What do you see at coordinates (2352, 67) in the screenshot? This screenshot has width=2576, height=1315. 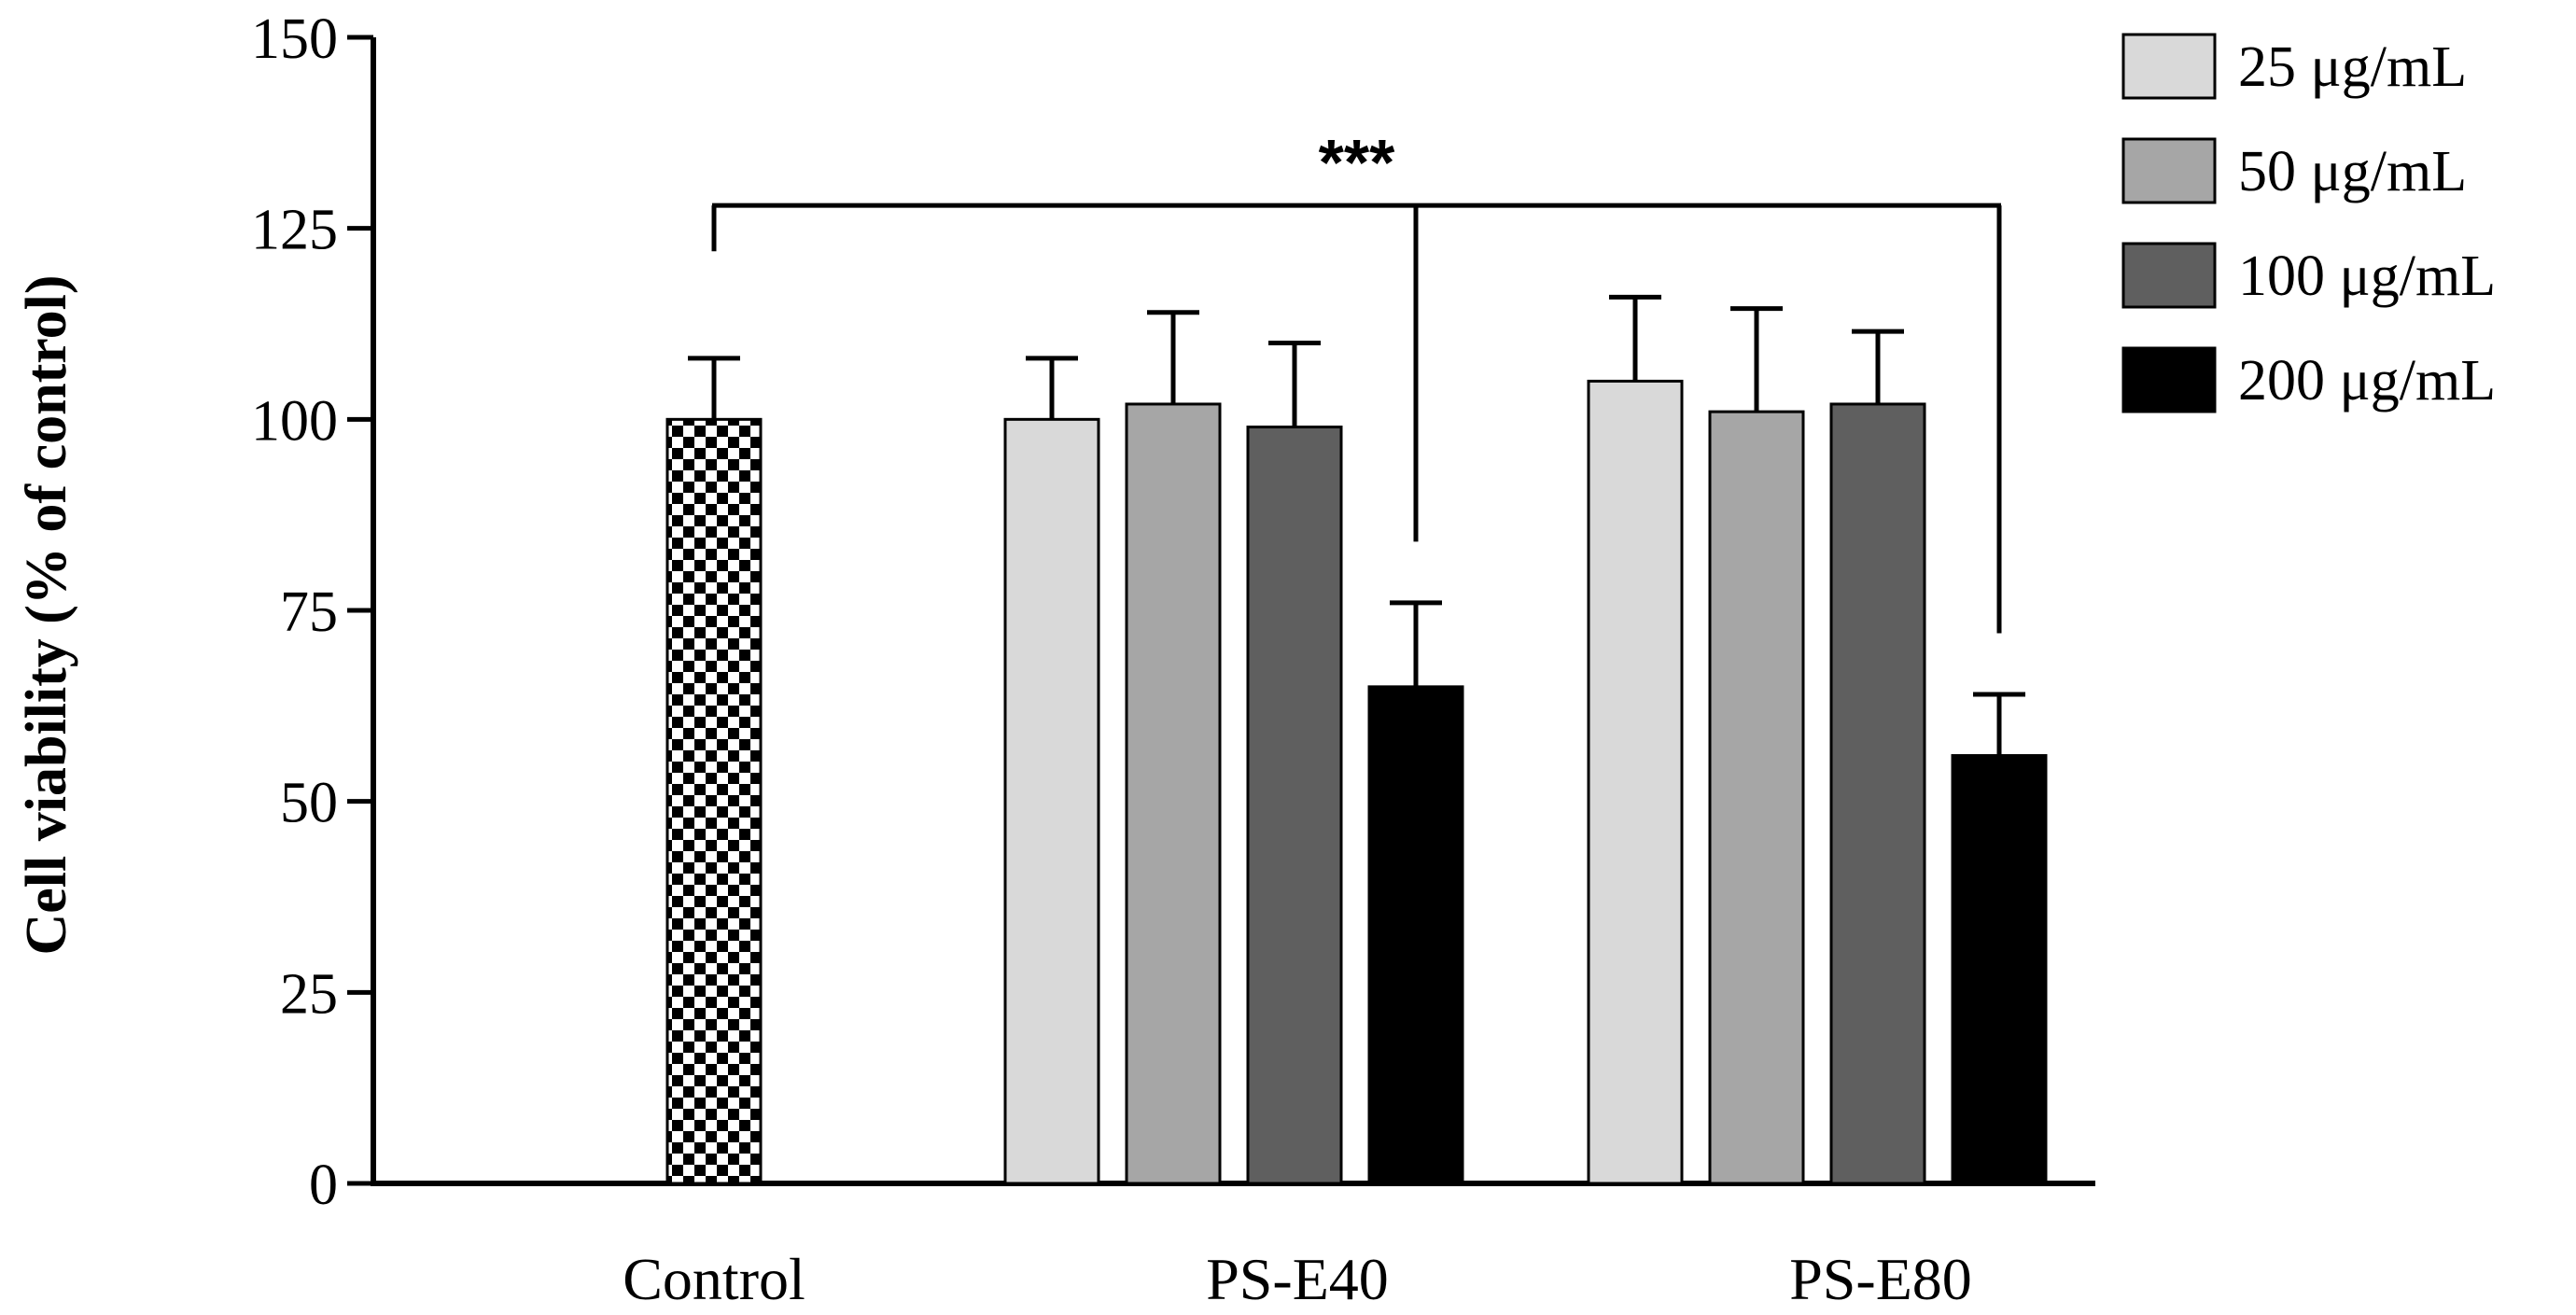 I see `legend-label: 25 μg/mL` at bounding box center [2352, 67].